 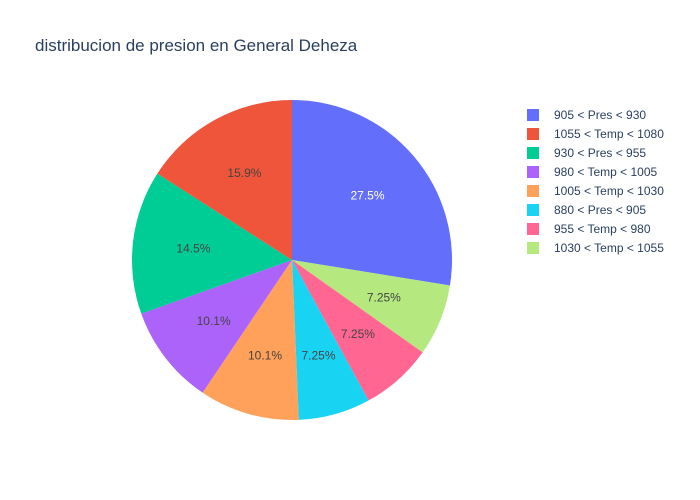 I want to click on legend-item: 930 < Pres < 955, so click(x=586, y=153).